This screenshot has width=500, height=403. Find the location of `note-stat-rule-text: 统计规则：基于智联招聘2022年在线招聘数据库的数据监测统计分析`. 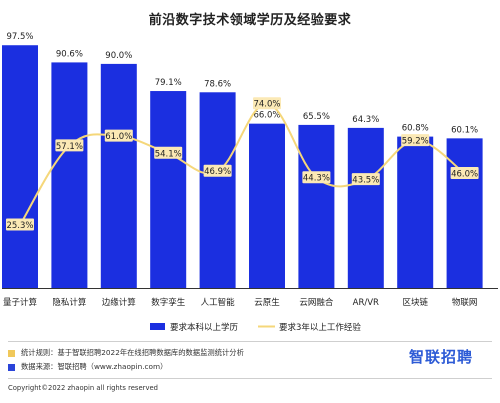

note-stat-rule-text: 统计规则：基于智联招聘2022年在线招聘数据库的数据监测统计分析 is located at coordinates (132, 352).